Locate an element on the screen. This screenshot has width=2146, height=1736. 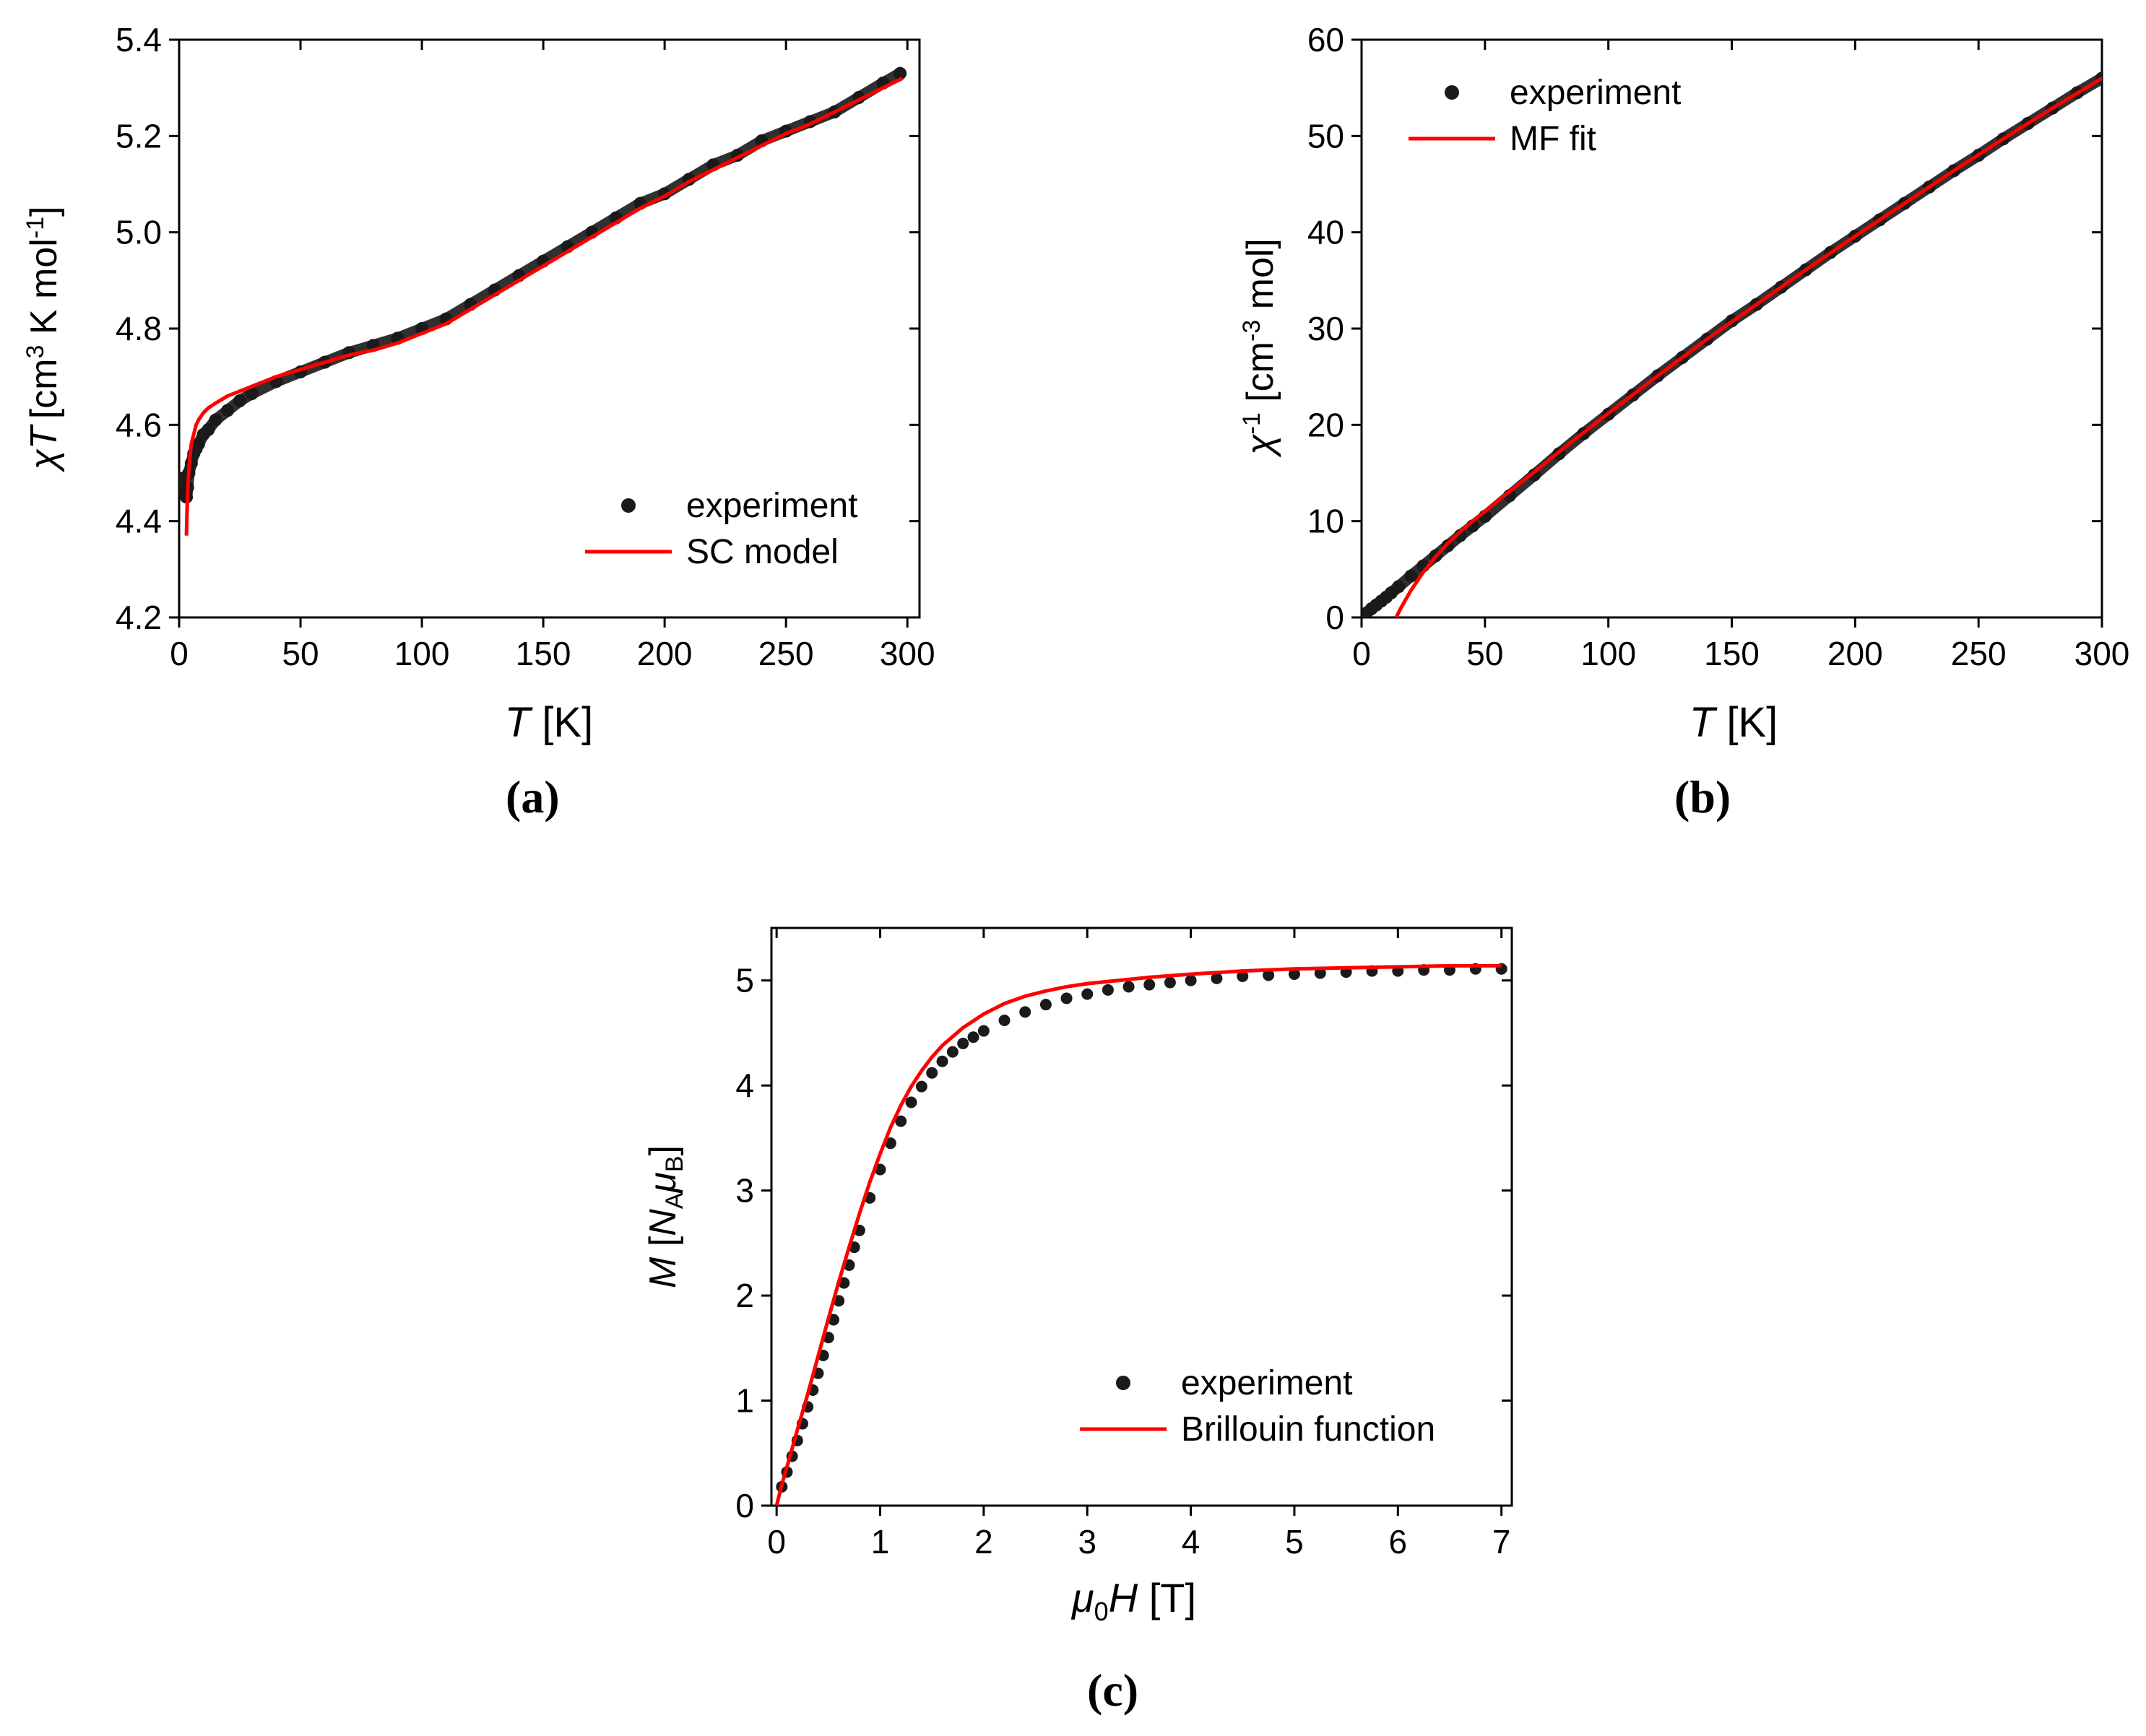
panel-c-xtick-label: 3 is located at coordinates (1087, 1542).